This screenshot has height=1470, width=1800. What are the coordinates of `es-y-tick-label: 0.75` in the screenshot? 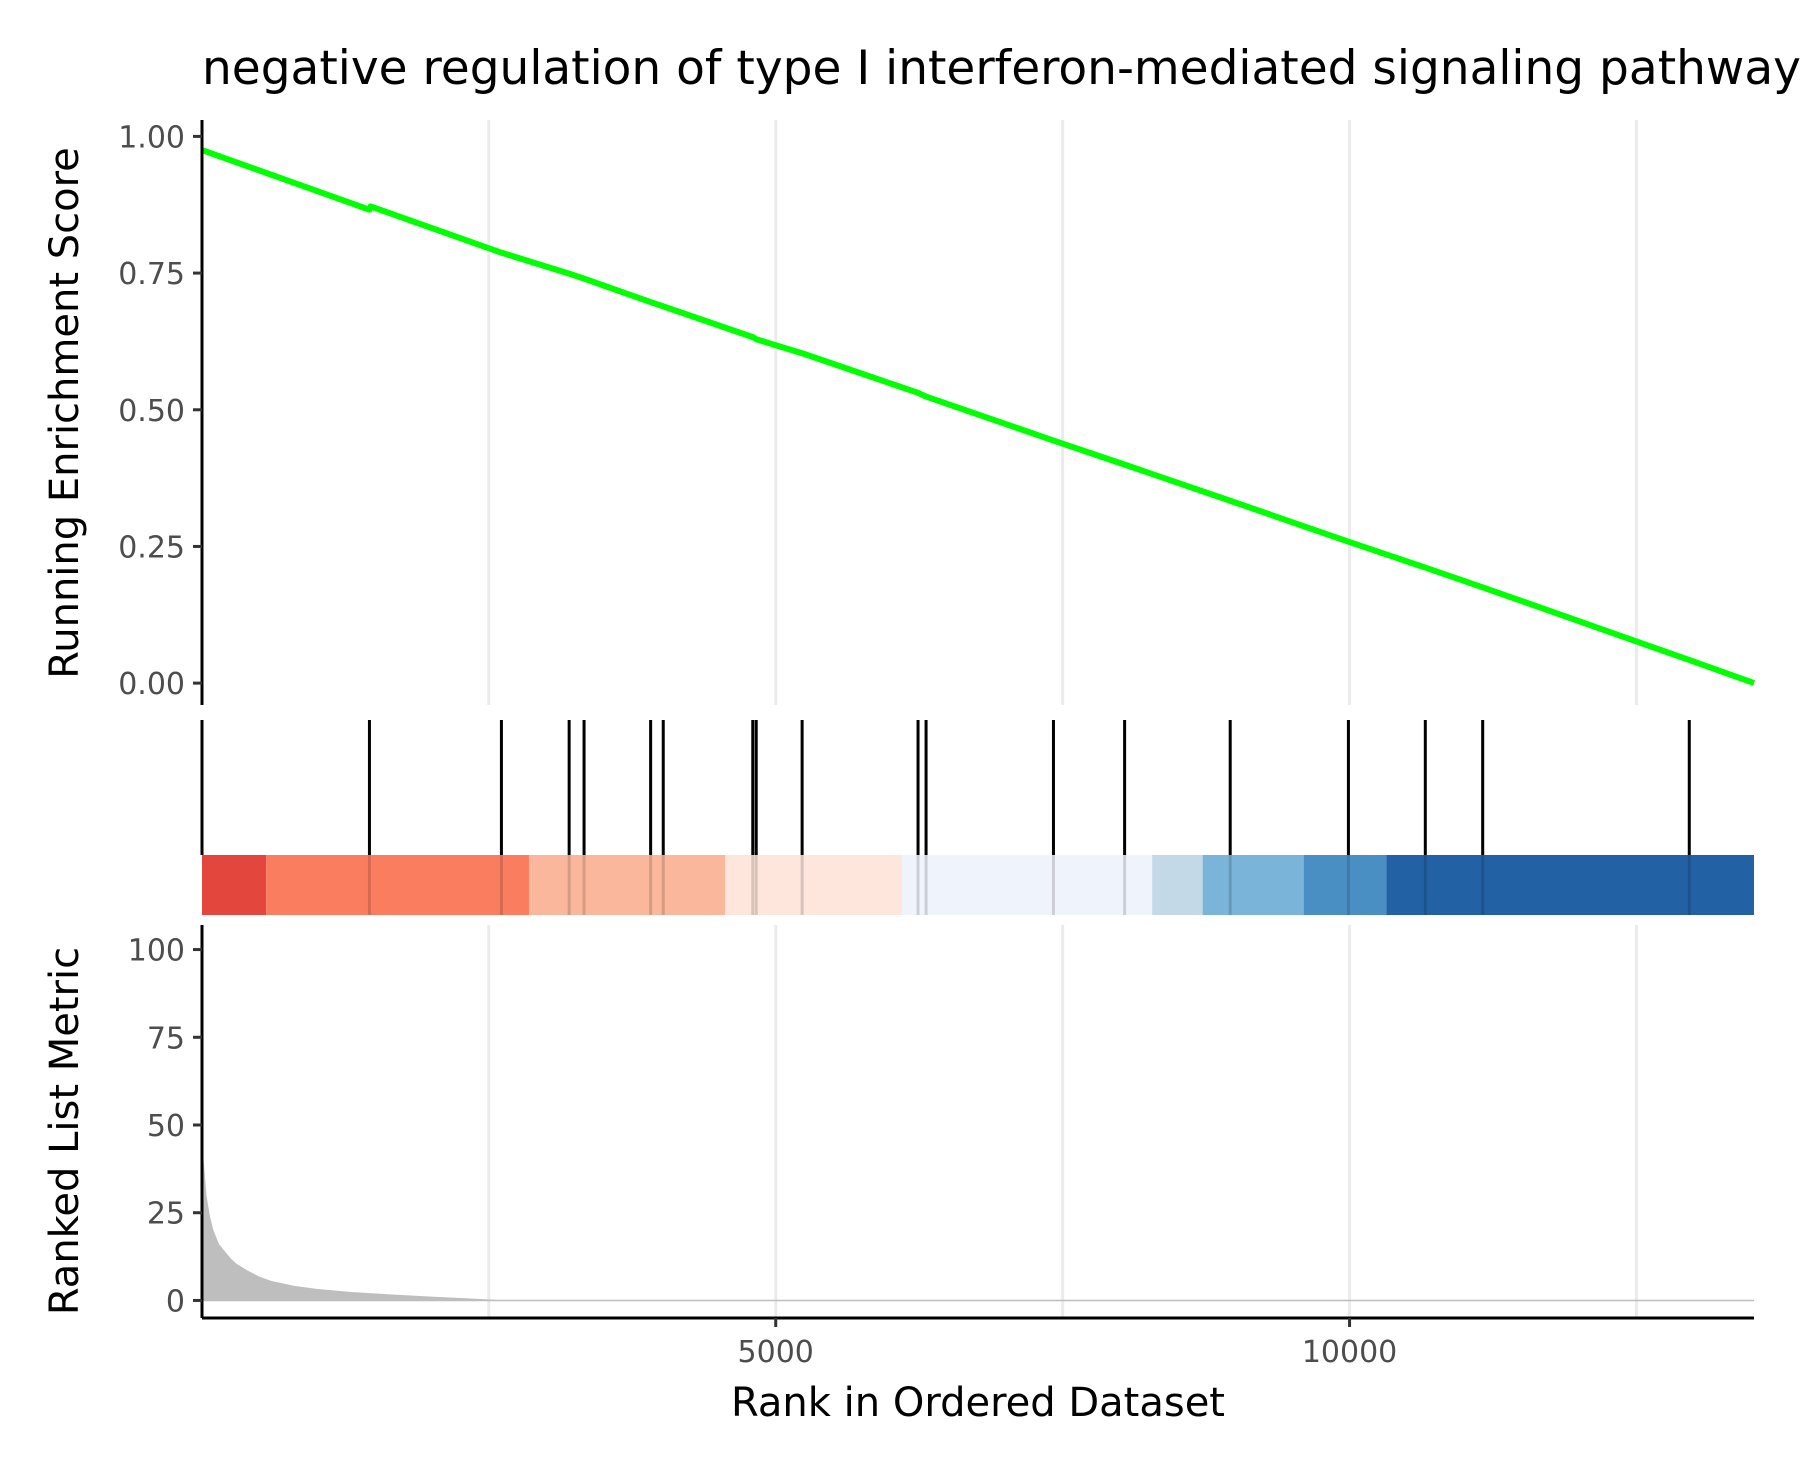 It's located at (151, 274).